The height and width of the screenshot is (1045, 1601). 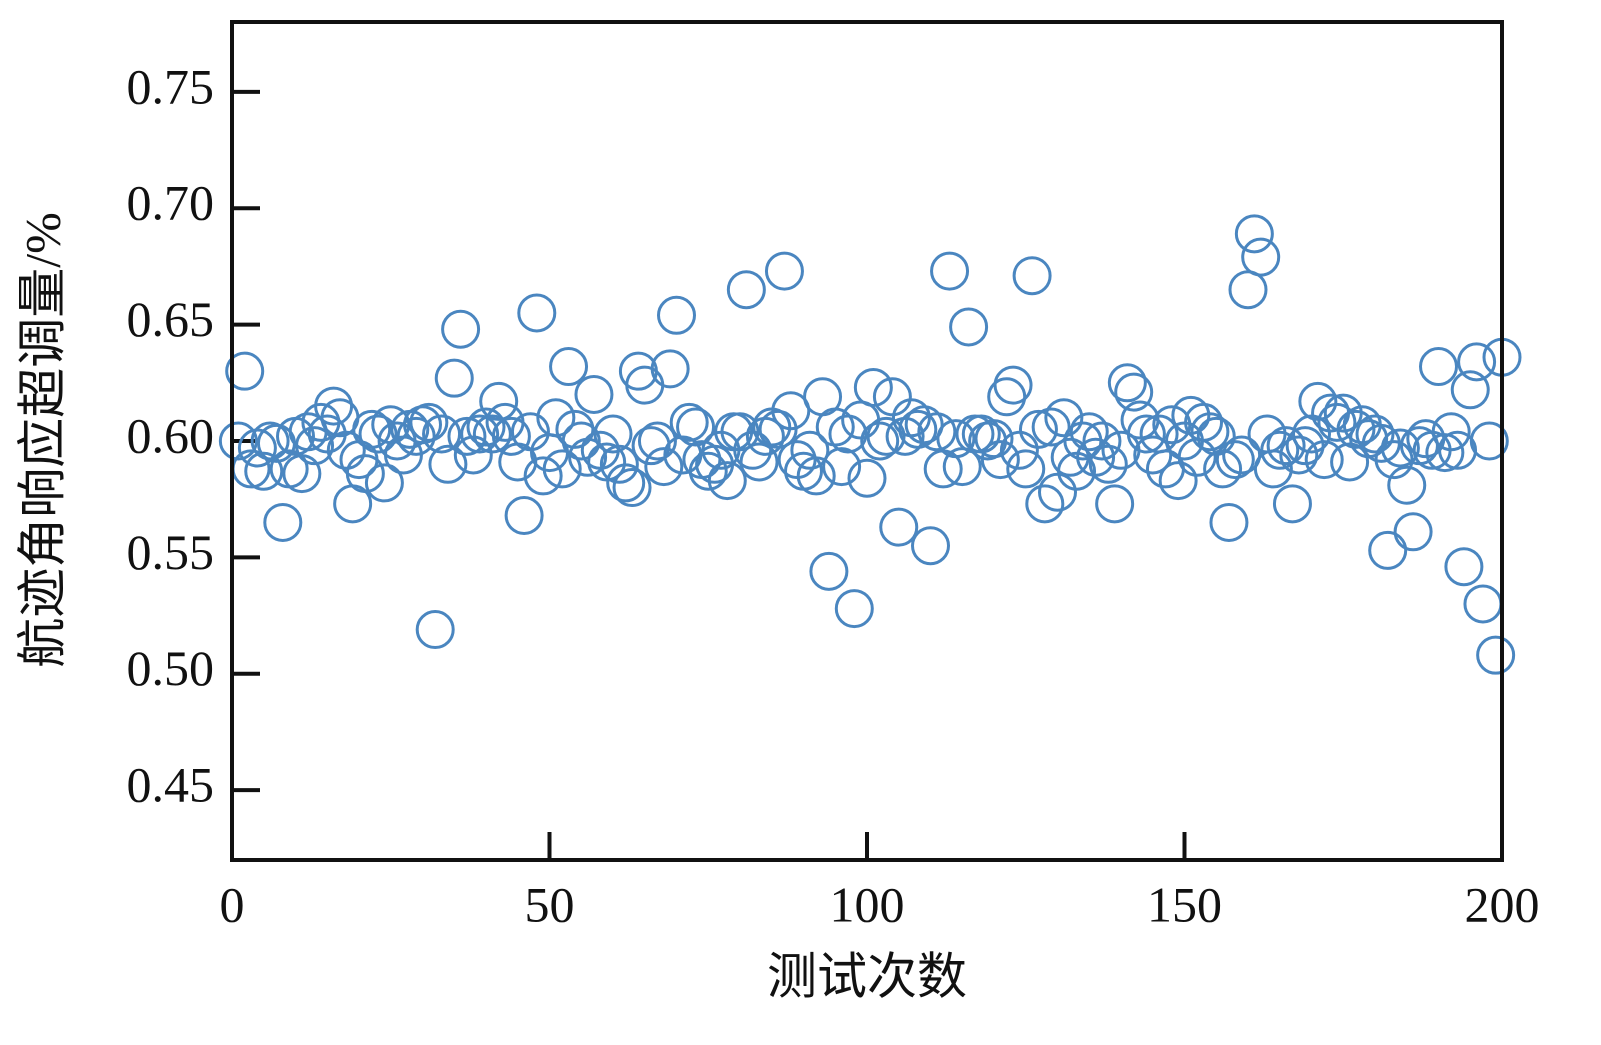 I want to click on x-tick-label: 150, so click(x=1184, y=904).